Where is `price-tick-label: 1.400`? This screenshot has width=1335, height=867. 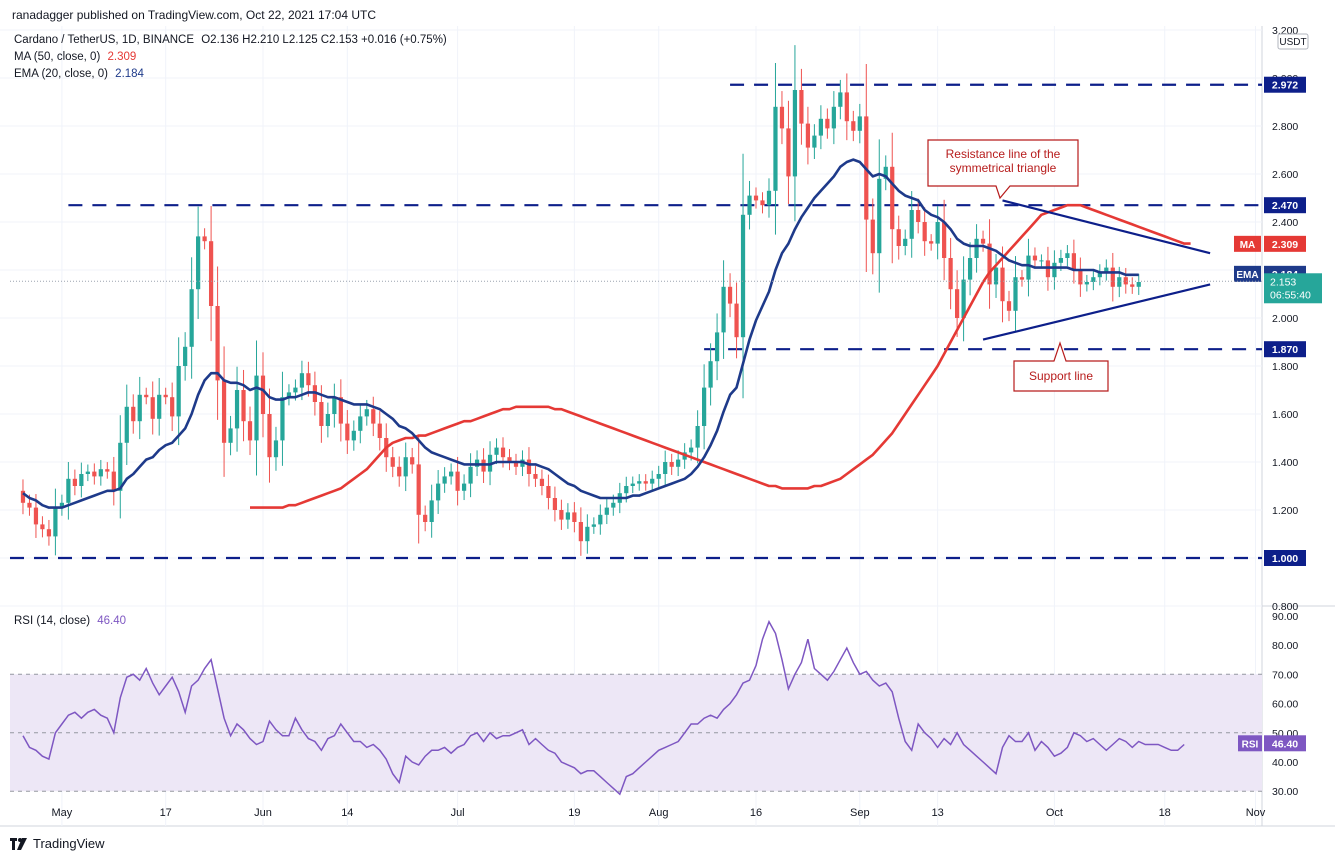 price-tick-label: 1.400 is located at coordinates (1285, 463).